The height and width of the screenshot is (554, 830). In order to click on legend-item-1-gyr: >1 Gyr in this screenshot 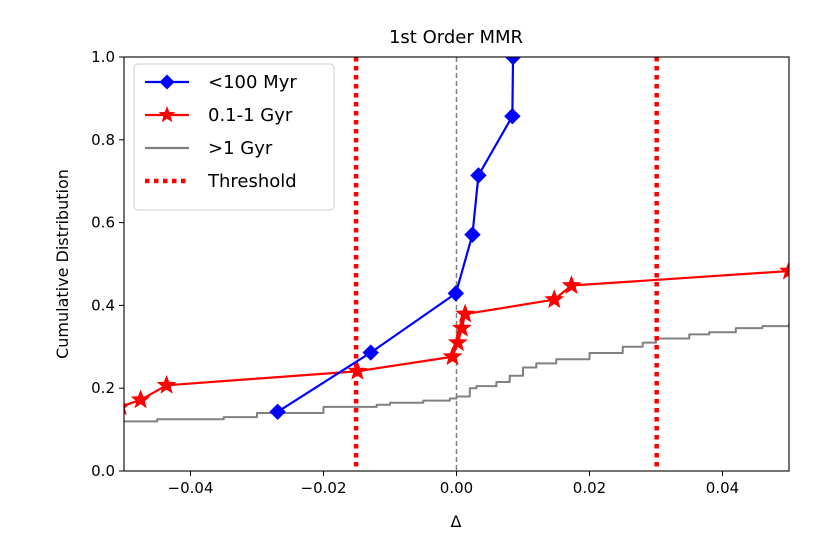, I will do `click(209, 148)`.